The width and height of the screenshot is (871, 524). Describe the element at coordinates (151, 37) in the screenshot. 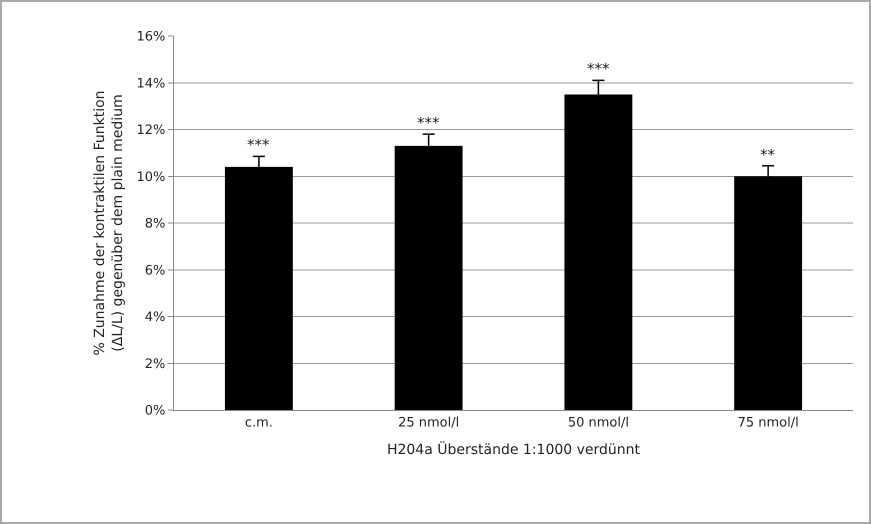

I see `y-tick-label: 16%` at that location.